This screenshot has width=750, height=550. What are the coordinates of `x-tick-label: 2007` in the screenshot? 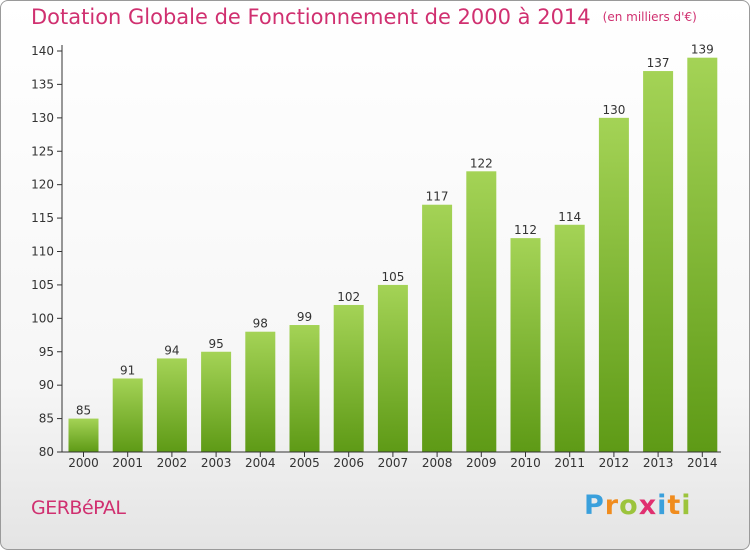 It's located at (393, 463).